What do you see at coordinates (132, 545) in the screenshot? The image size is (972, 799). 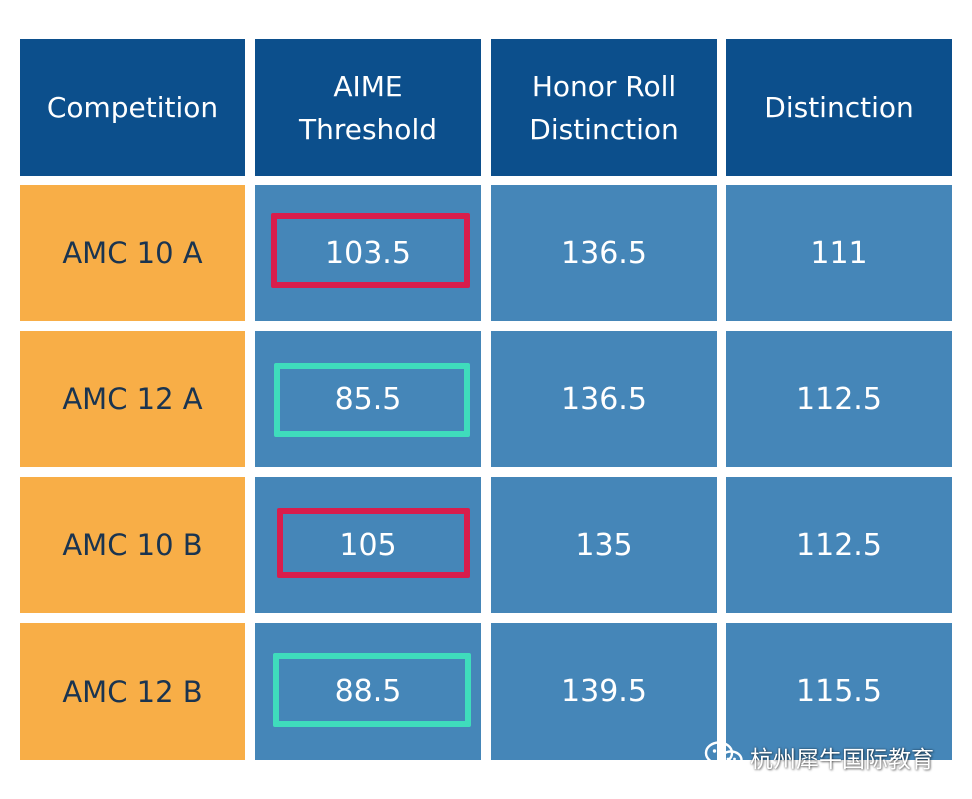 I see `row-3-competition: AMC 10 B` at bounding box center [132, 545].